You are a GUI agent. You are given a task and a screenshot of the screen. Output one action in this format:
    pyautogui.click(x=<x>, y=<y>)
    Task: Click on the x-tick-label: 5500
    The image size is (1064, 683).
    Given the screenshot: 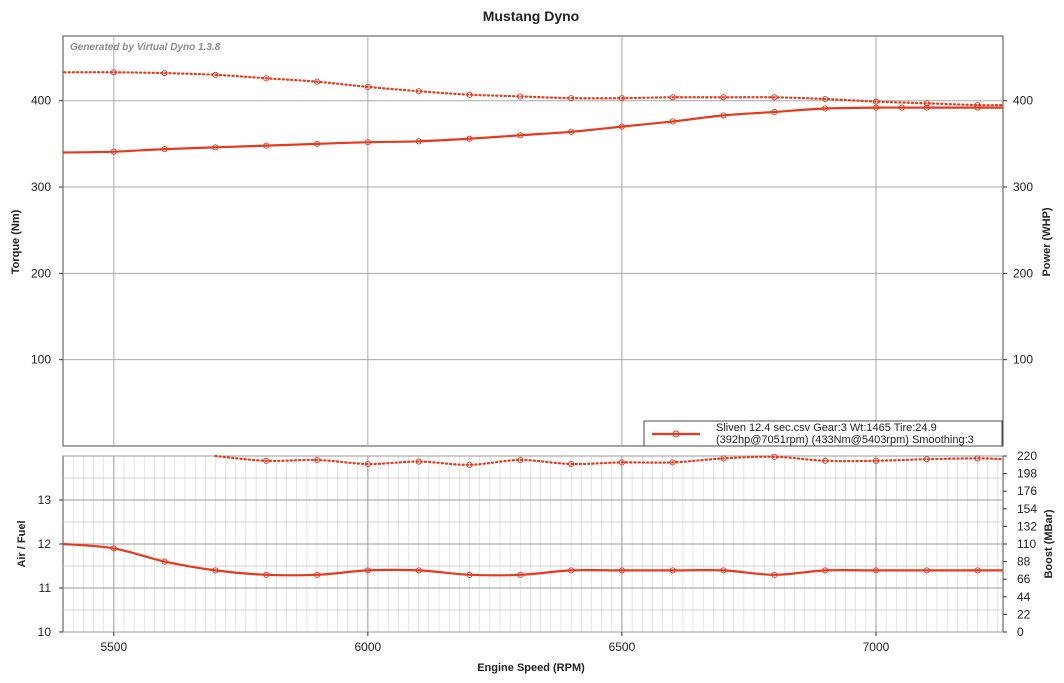 What is the action you would take?
    pyautogui.click(x=113, y=647)
    